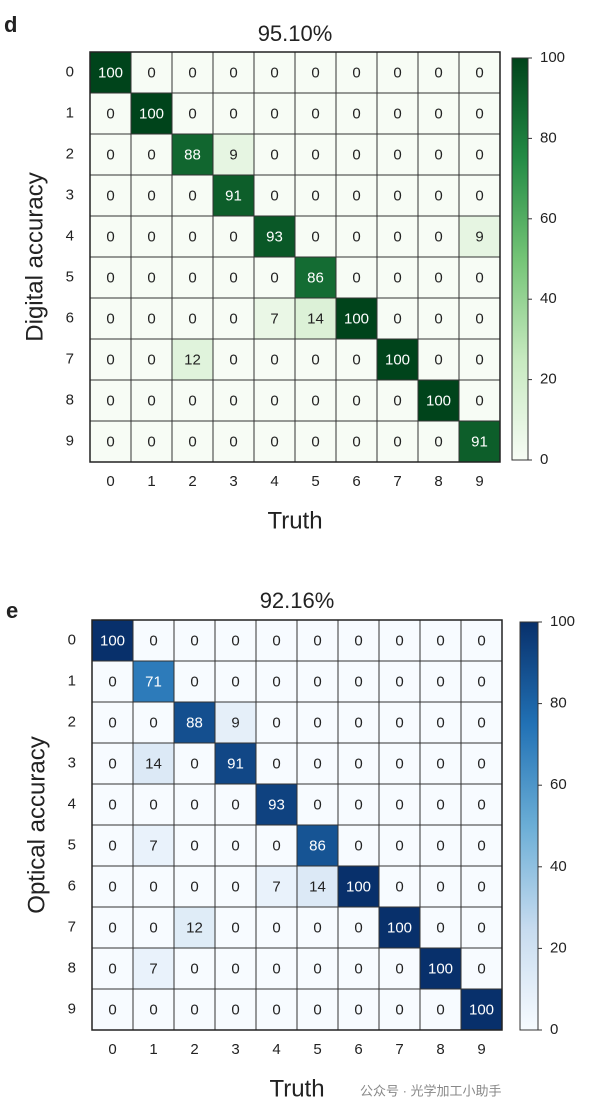 Image resolution: width=592 pixels, height=1116 pixels. I want to click on y-tick-label: 5, so click(70, 276).